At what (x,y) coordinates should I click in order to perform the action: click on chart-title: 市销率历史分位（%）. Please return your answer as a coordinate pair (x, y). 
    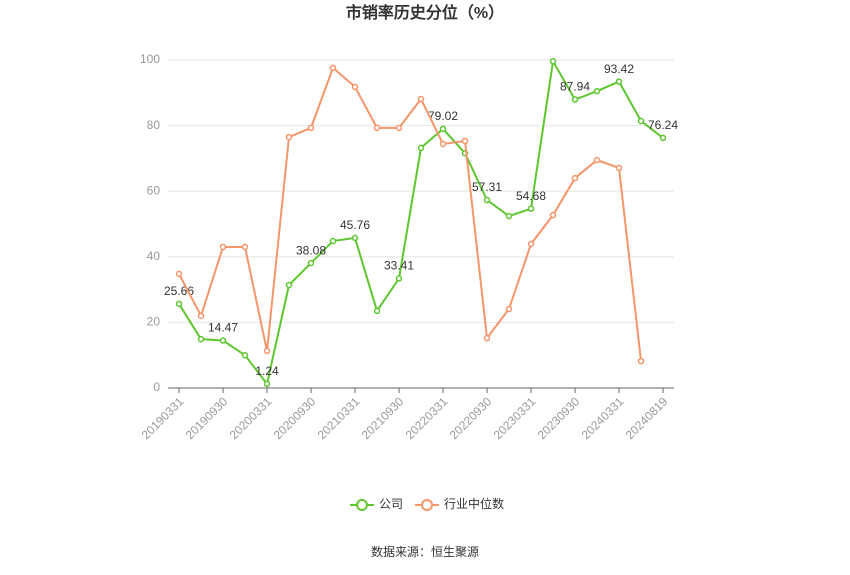
    Looking at the image, I should click on (425, 12).